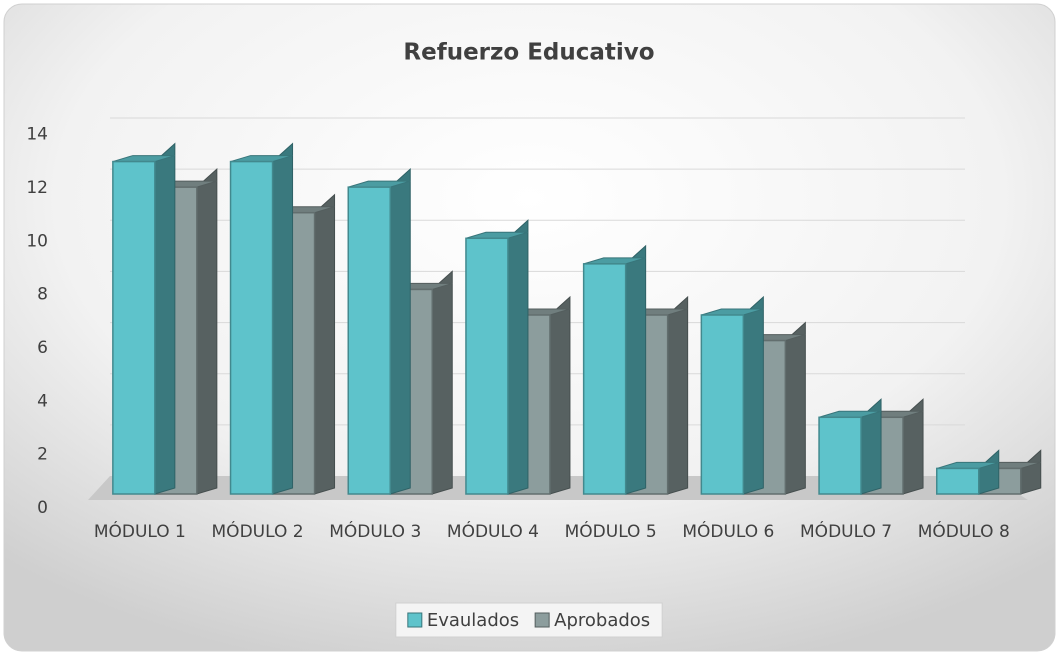 Image resolution: width=1059 pixels, height=655 pixels. I want to click on x-tick-label: MÓDULO 4, so click(492, 532).